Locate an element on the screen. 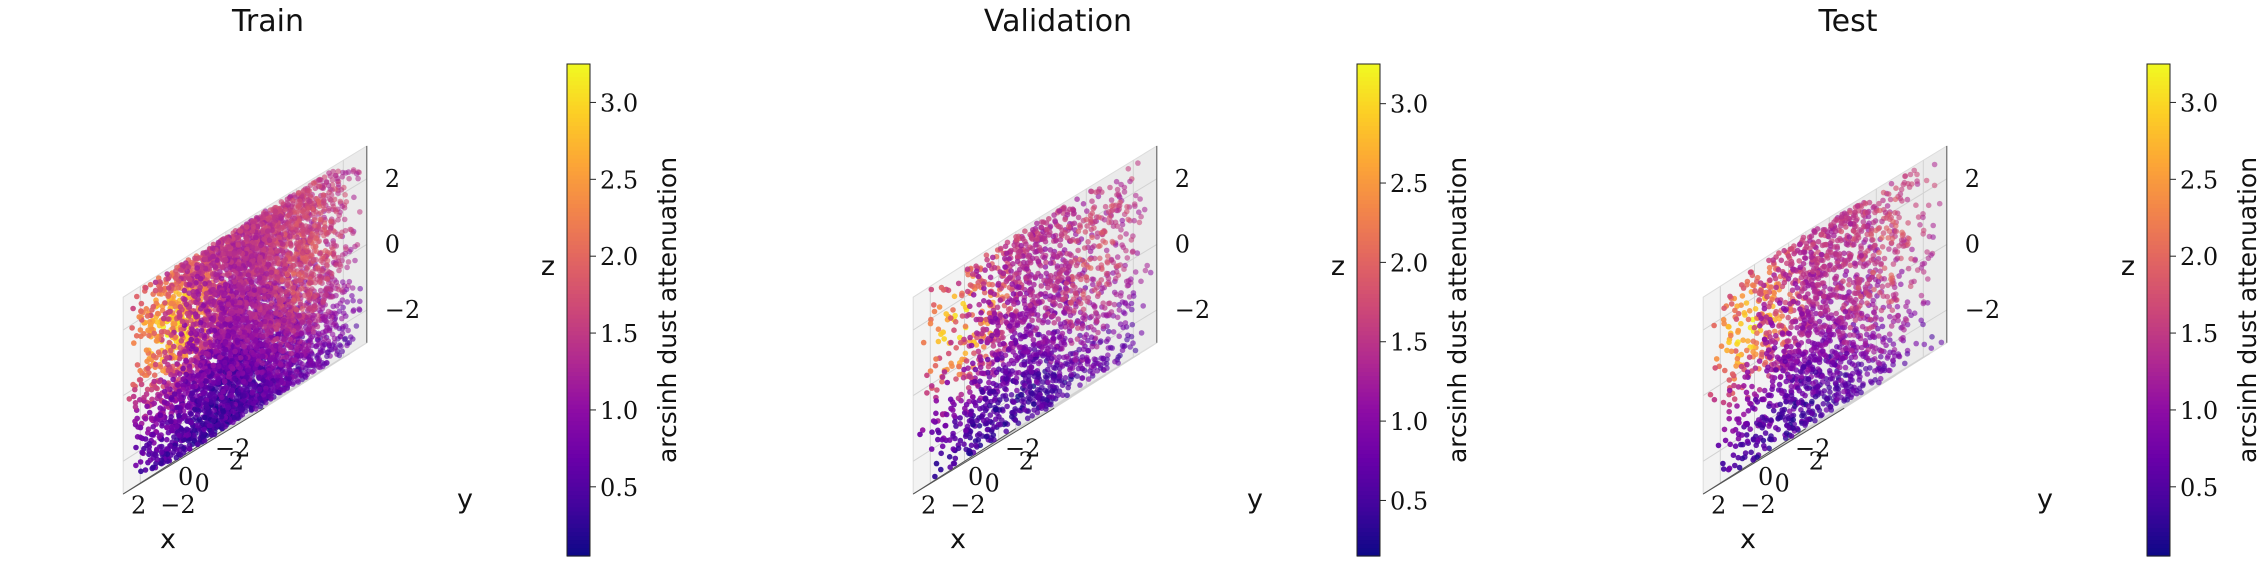  grid-line is located at coordinates (279, 396).